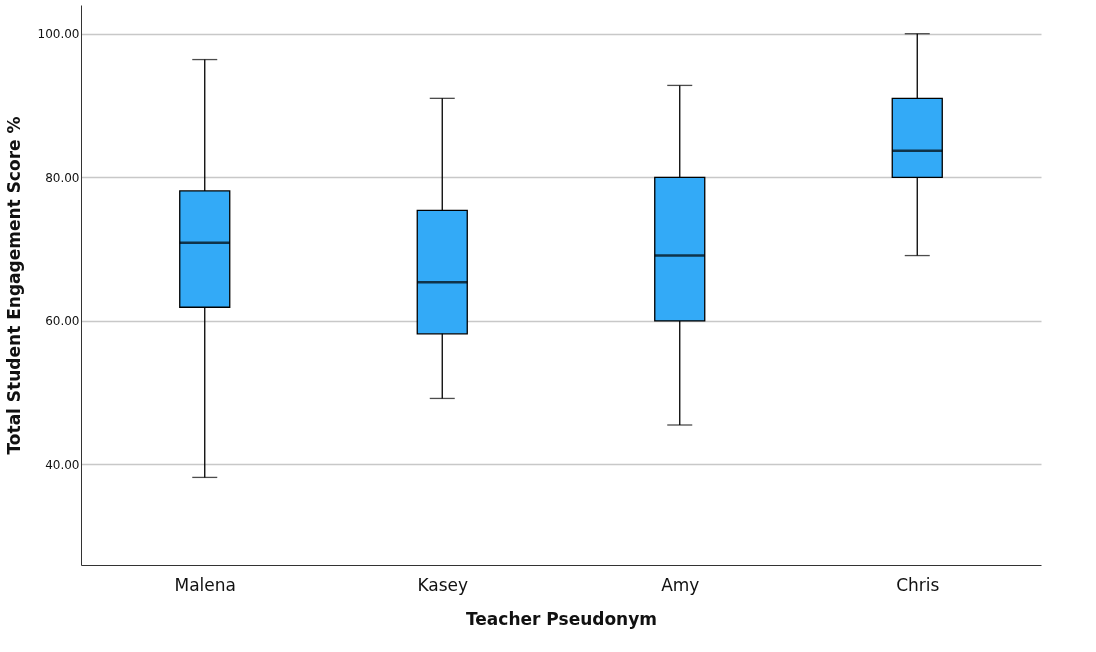 The image size is (1096, 652). Describe the element at coordinates (561, 618) in the screenshot. I see `x-axis-title: Teacher Pseudonym` at that location.